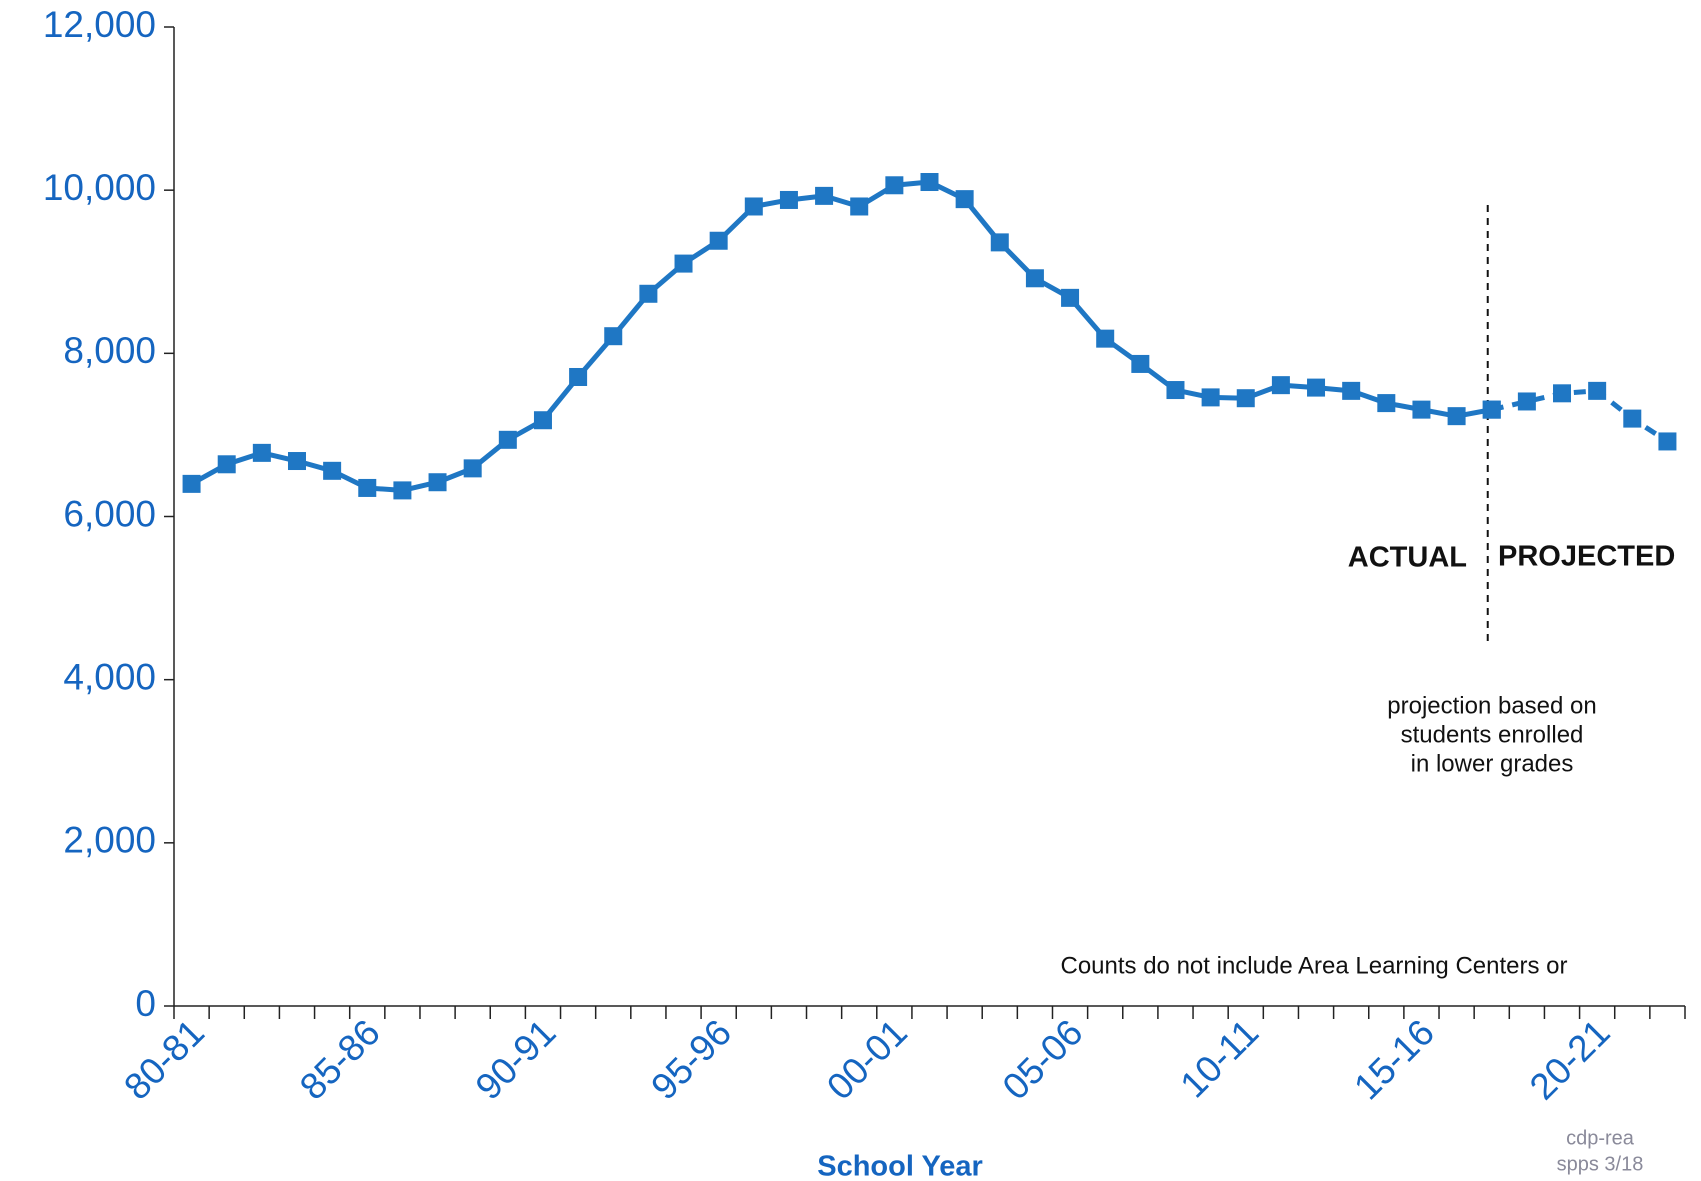 This screenshot has height=1181, width=1701. Describe the element at coordinates (1394, 1060) in the screenshot. I see `x-tick-label: 15-16` at that location.